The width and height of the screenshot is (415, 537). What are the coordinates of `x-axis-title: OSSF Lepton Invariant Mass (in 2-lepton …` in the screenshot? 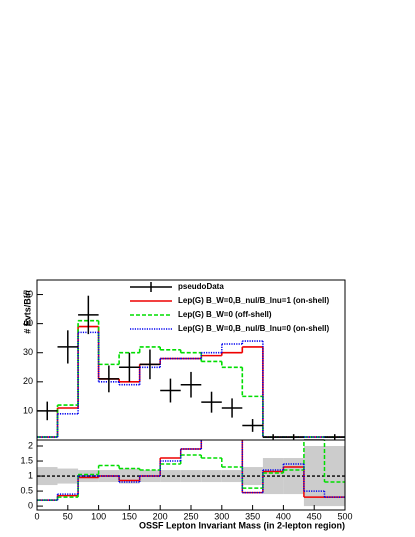 It's located at (242, 525).